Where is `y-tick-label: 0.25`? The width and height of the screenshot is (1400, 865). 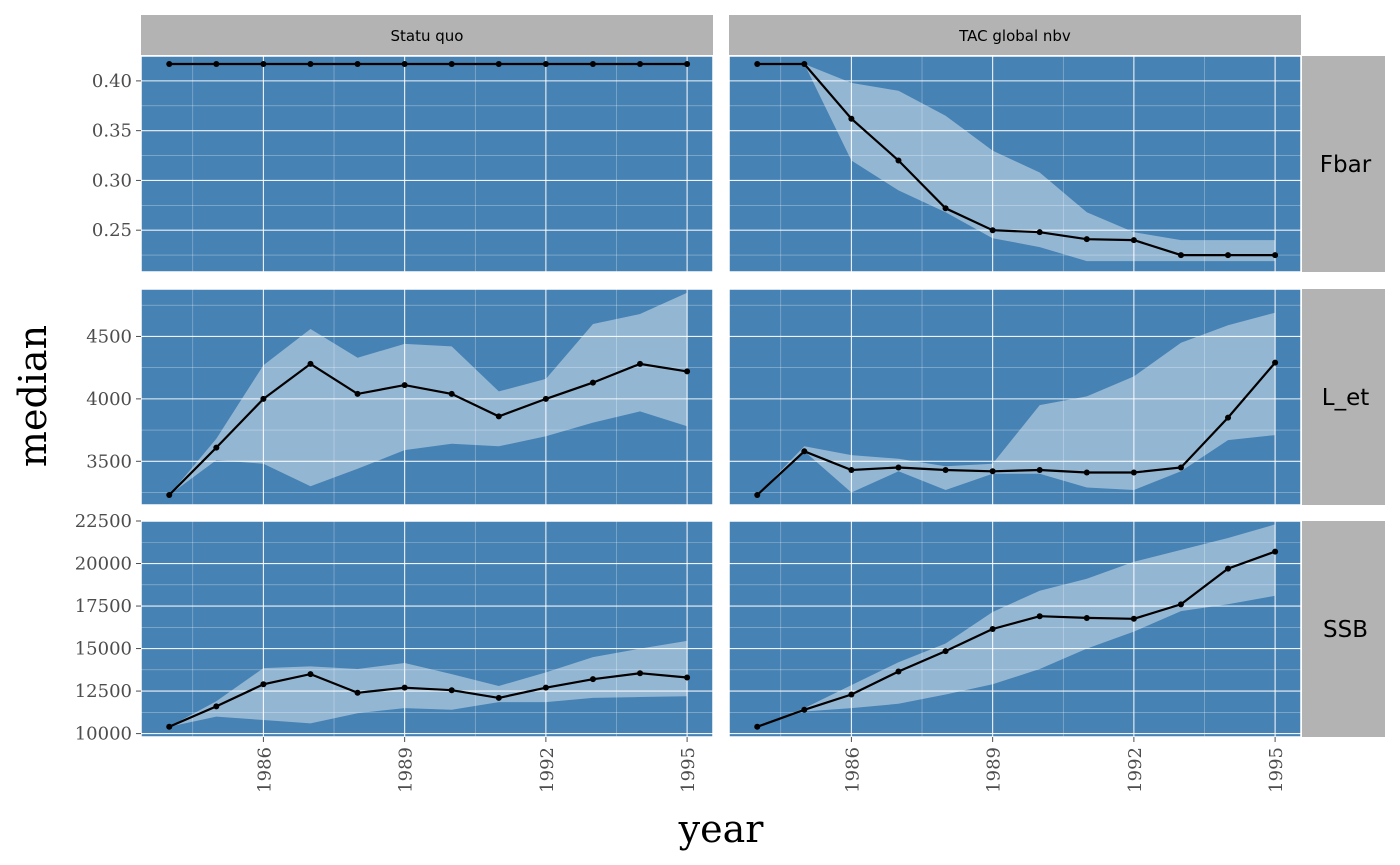 y-tick-label: 0.25 is located at coordinates (112, 230).